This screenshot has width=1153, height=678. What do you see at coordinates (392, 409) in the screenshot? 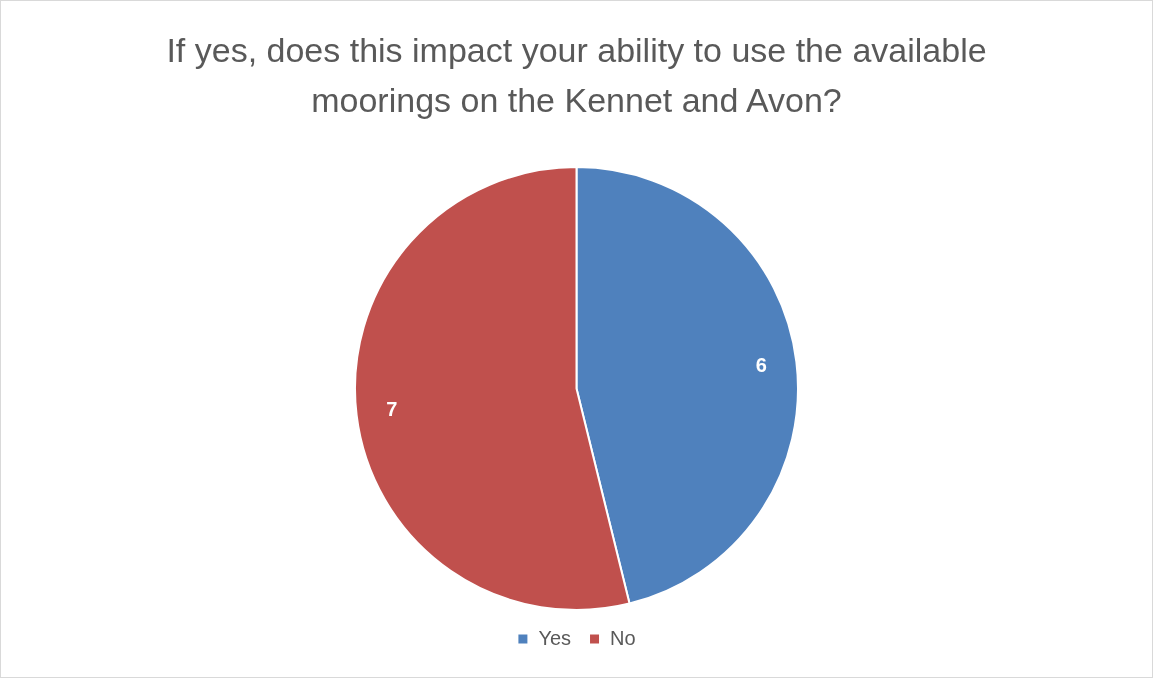
I see `data-label: 7` at bounding box center [392, 409].